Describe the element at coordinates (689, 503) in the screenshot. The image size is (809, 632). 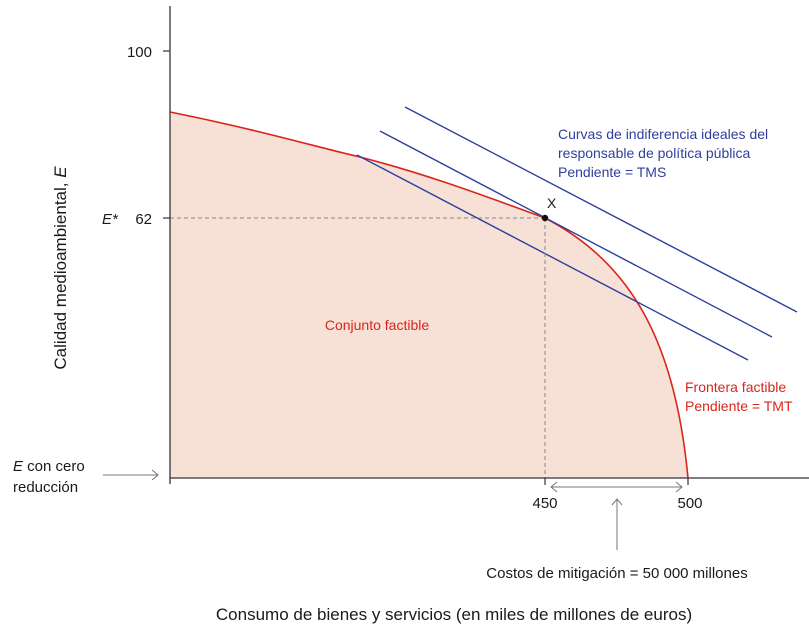
I see `x-tick-label-500: 500` at that location.